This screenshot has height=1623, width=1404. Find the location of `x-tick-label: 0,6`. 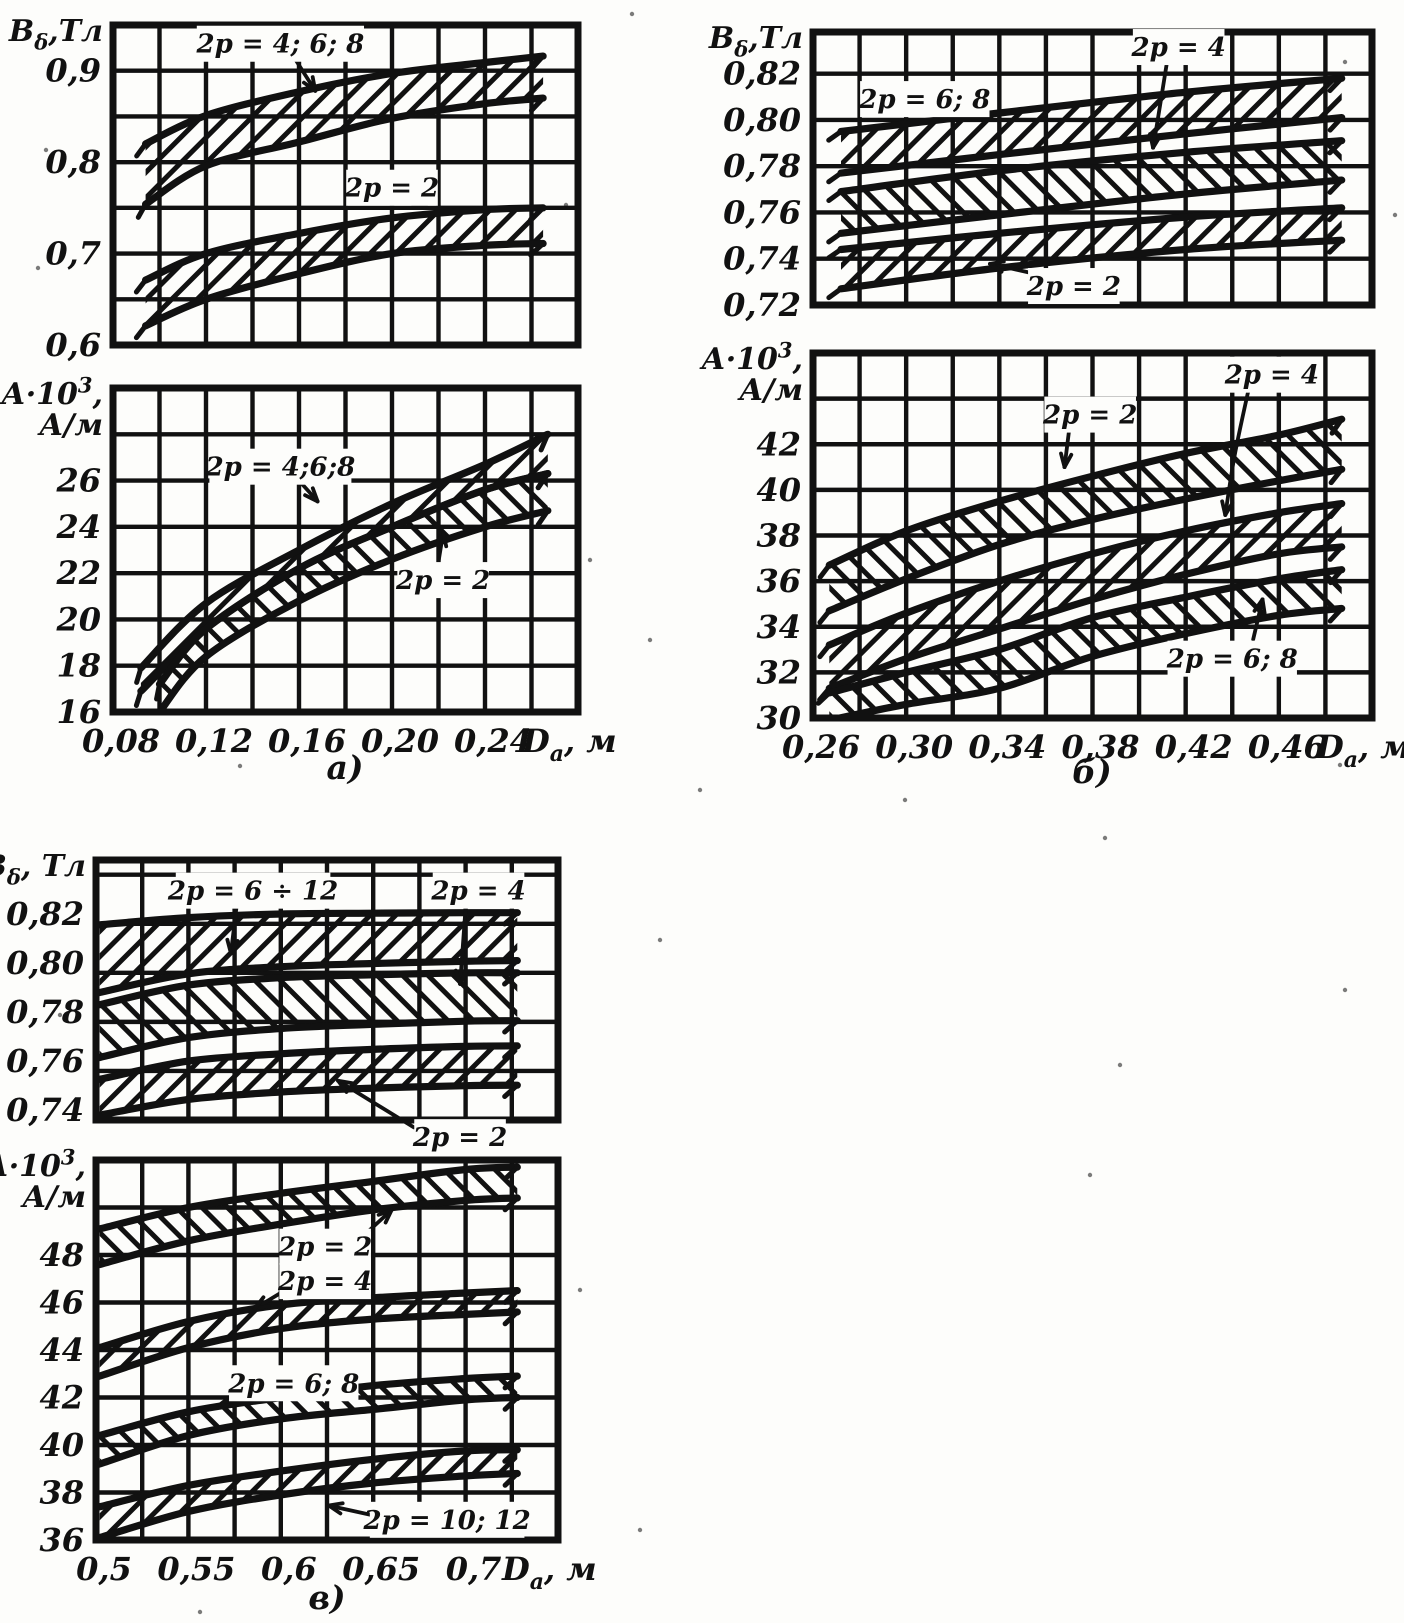

x-tick-label: 0,6 is located at coordinates (289, 1569).